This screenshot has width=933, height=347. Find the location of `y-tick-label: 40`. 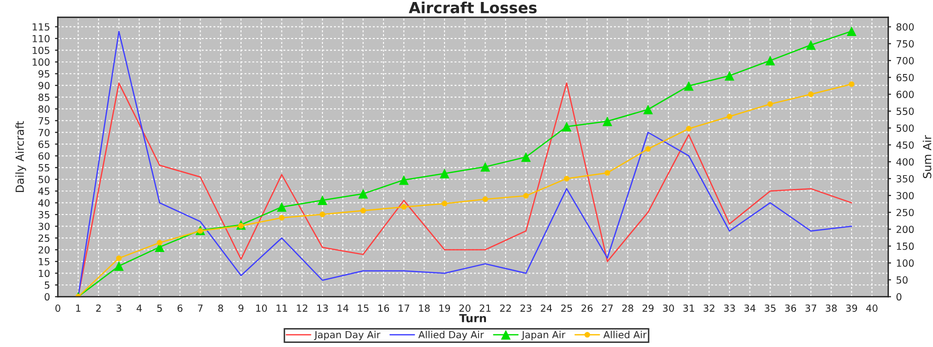

y-tick-label: 40 is located at coordinates (44, 203).